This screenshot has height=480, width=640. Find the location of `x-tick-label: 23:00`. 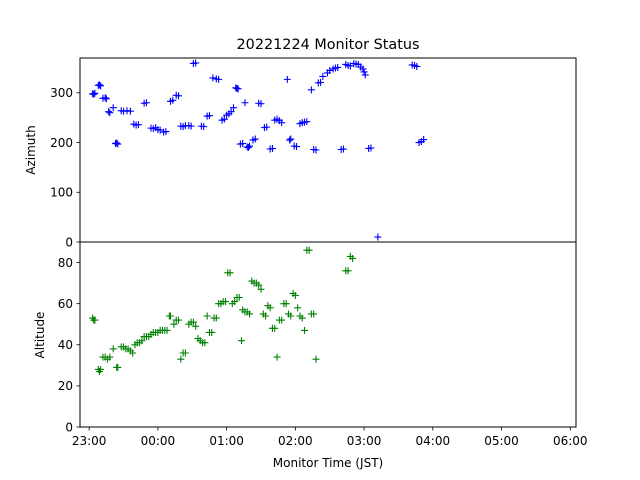

x-tick-label: 23:00 is located at coordinates (89, 441).